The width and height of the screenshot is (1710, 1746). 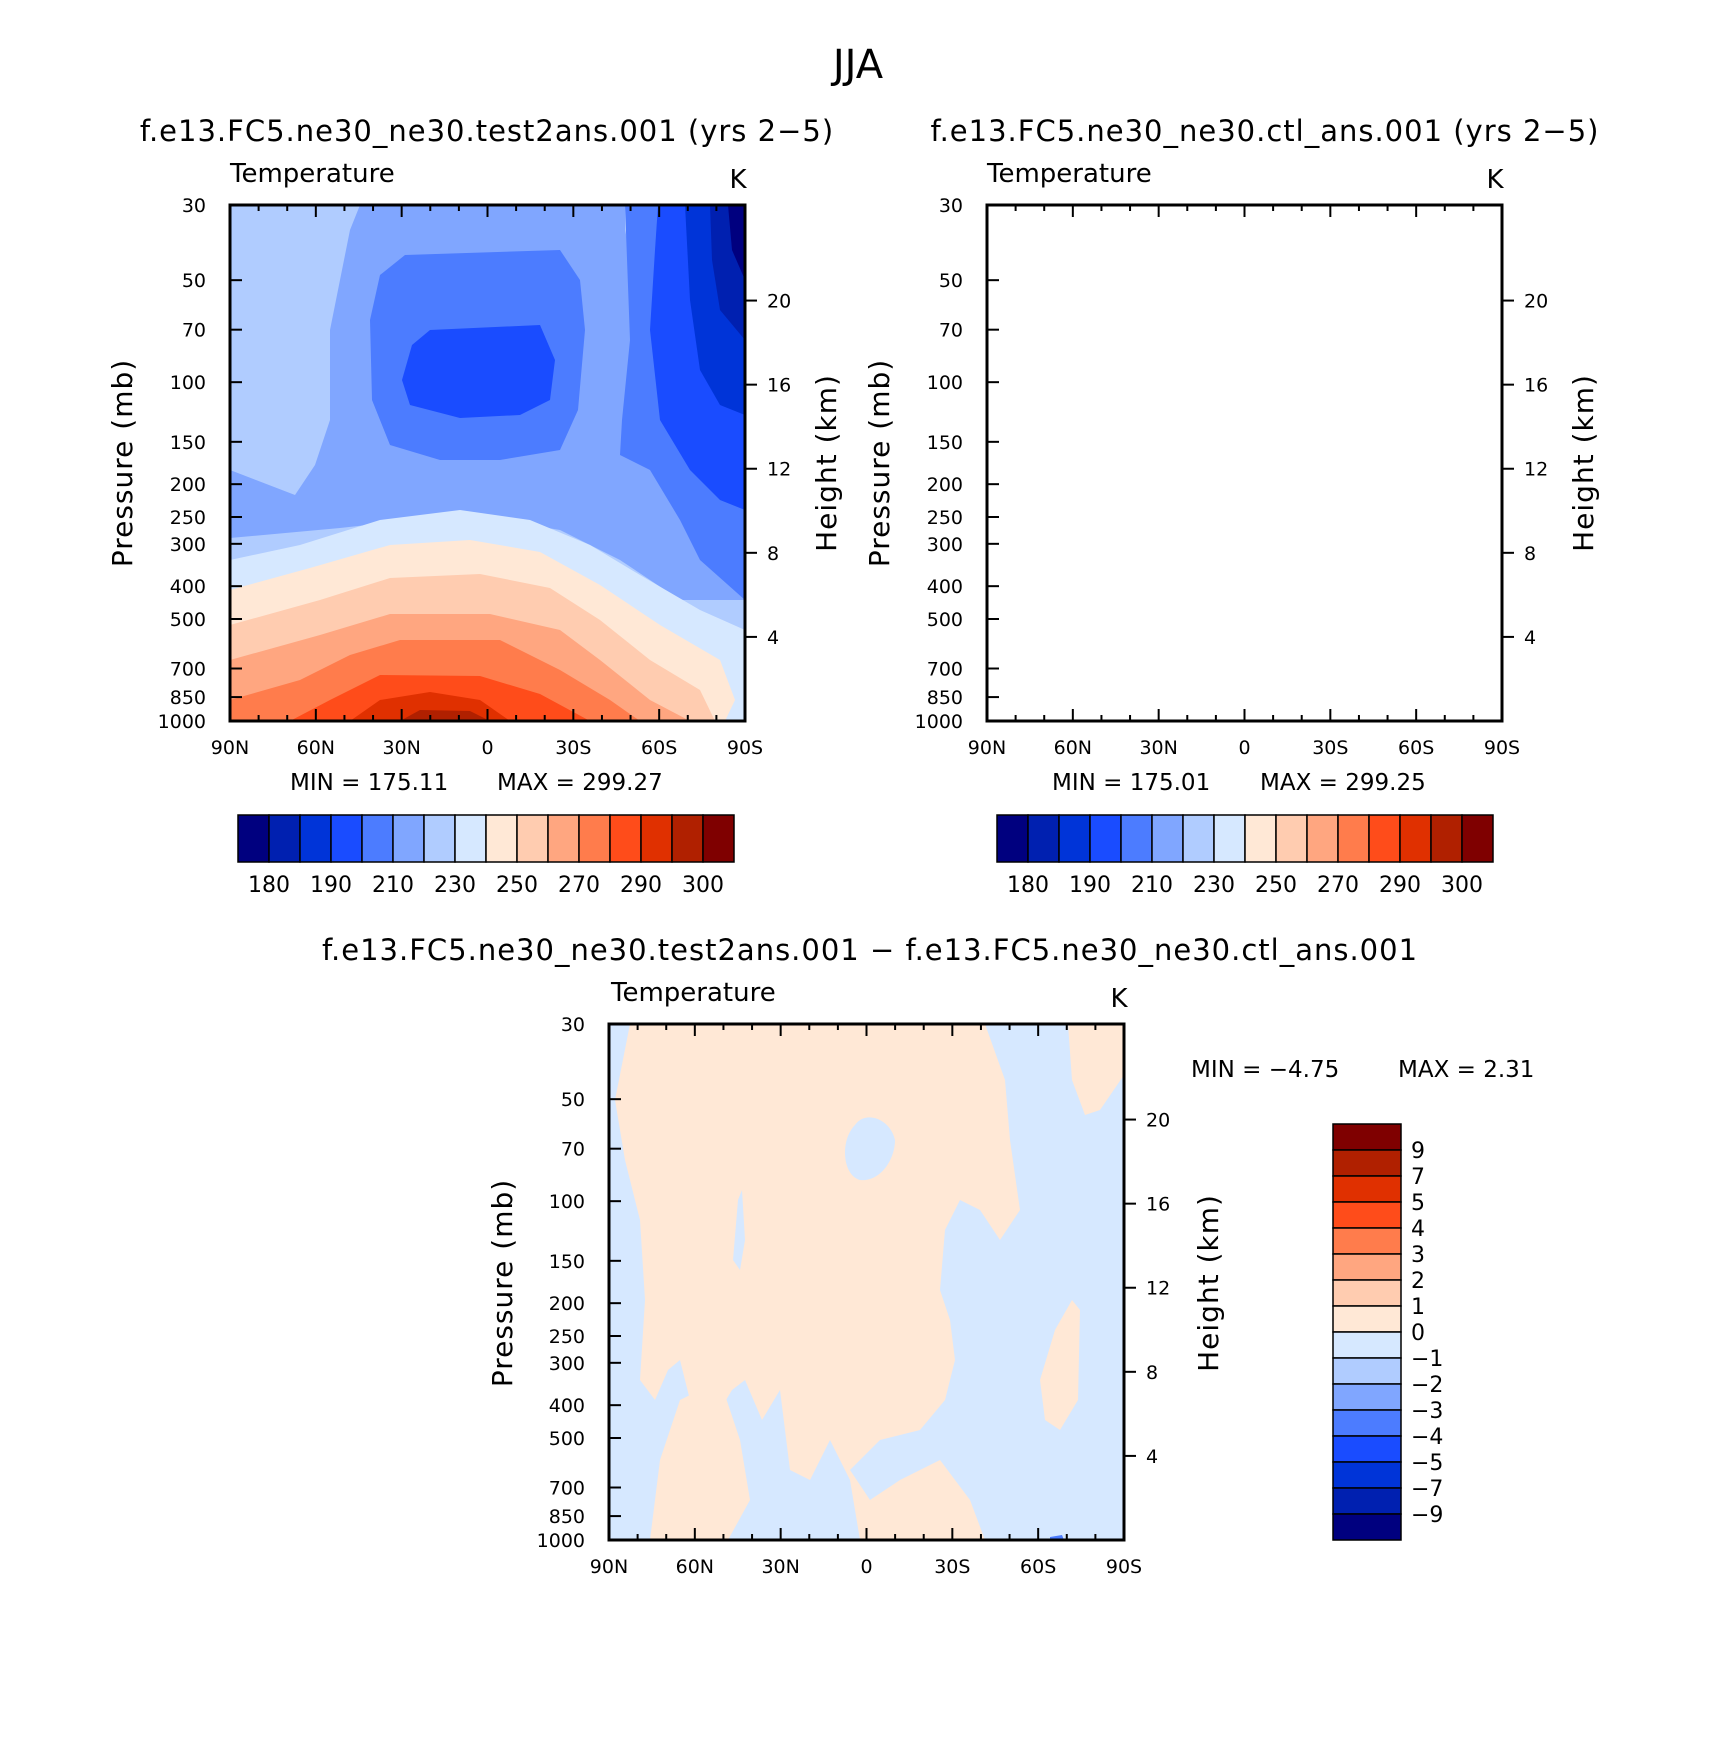 What do you see at coordinates (1060, 1365) in the screenshot?
I see `contour-band-diff-0-1-east-lower` at bounding box center [1060, 1365].